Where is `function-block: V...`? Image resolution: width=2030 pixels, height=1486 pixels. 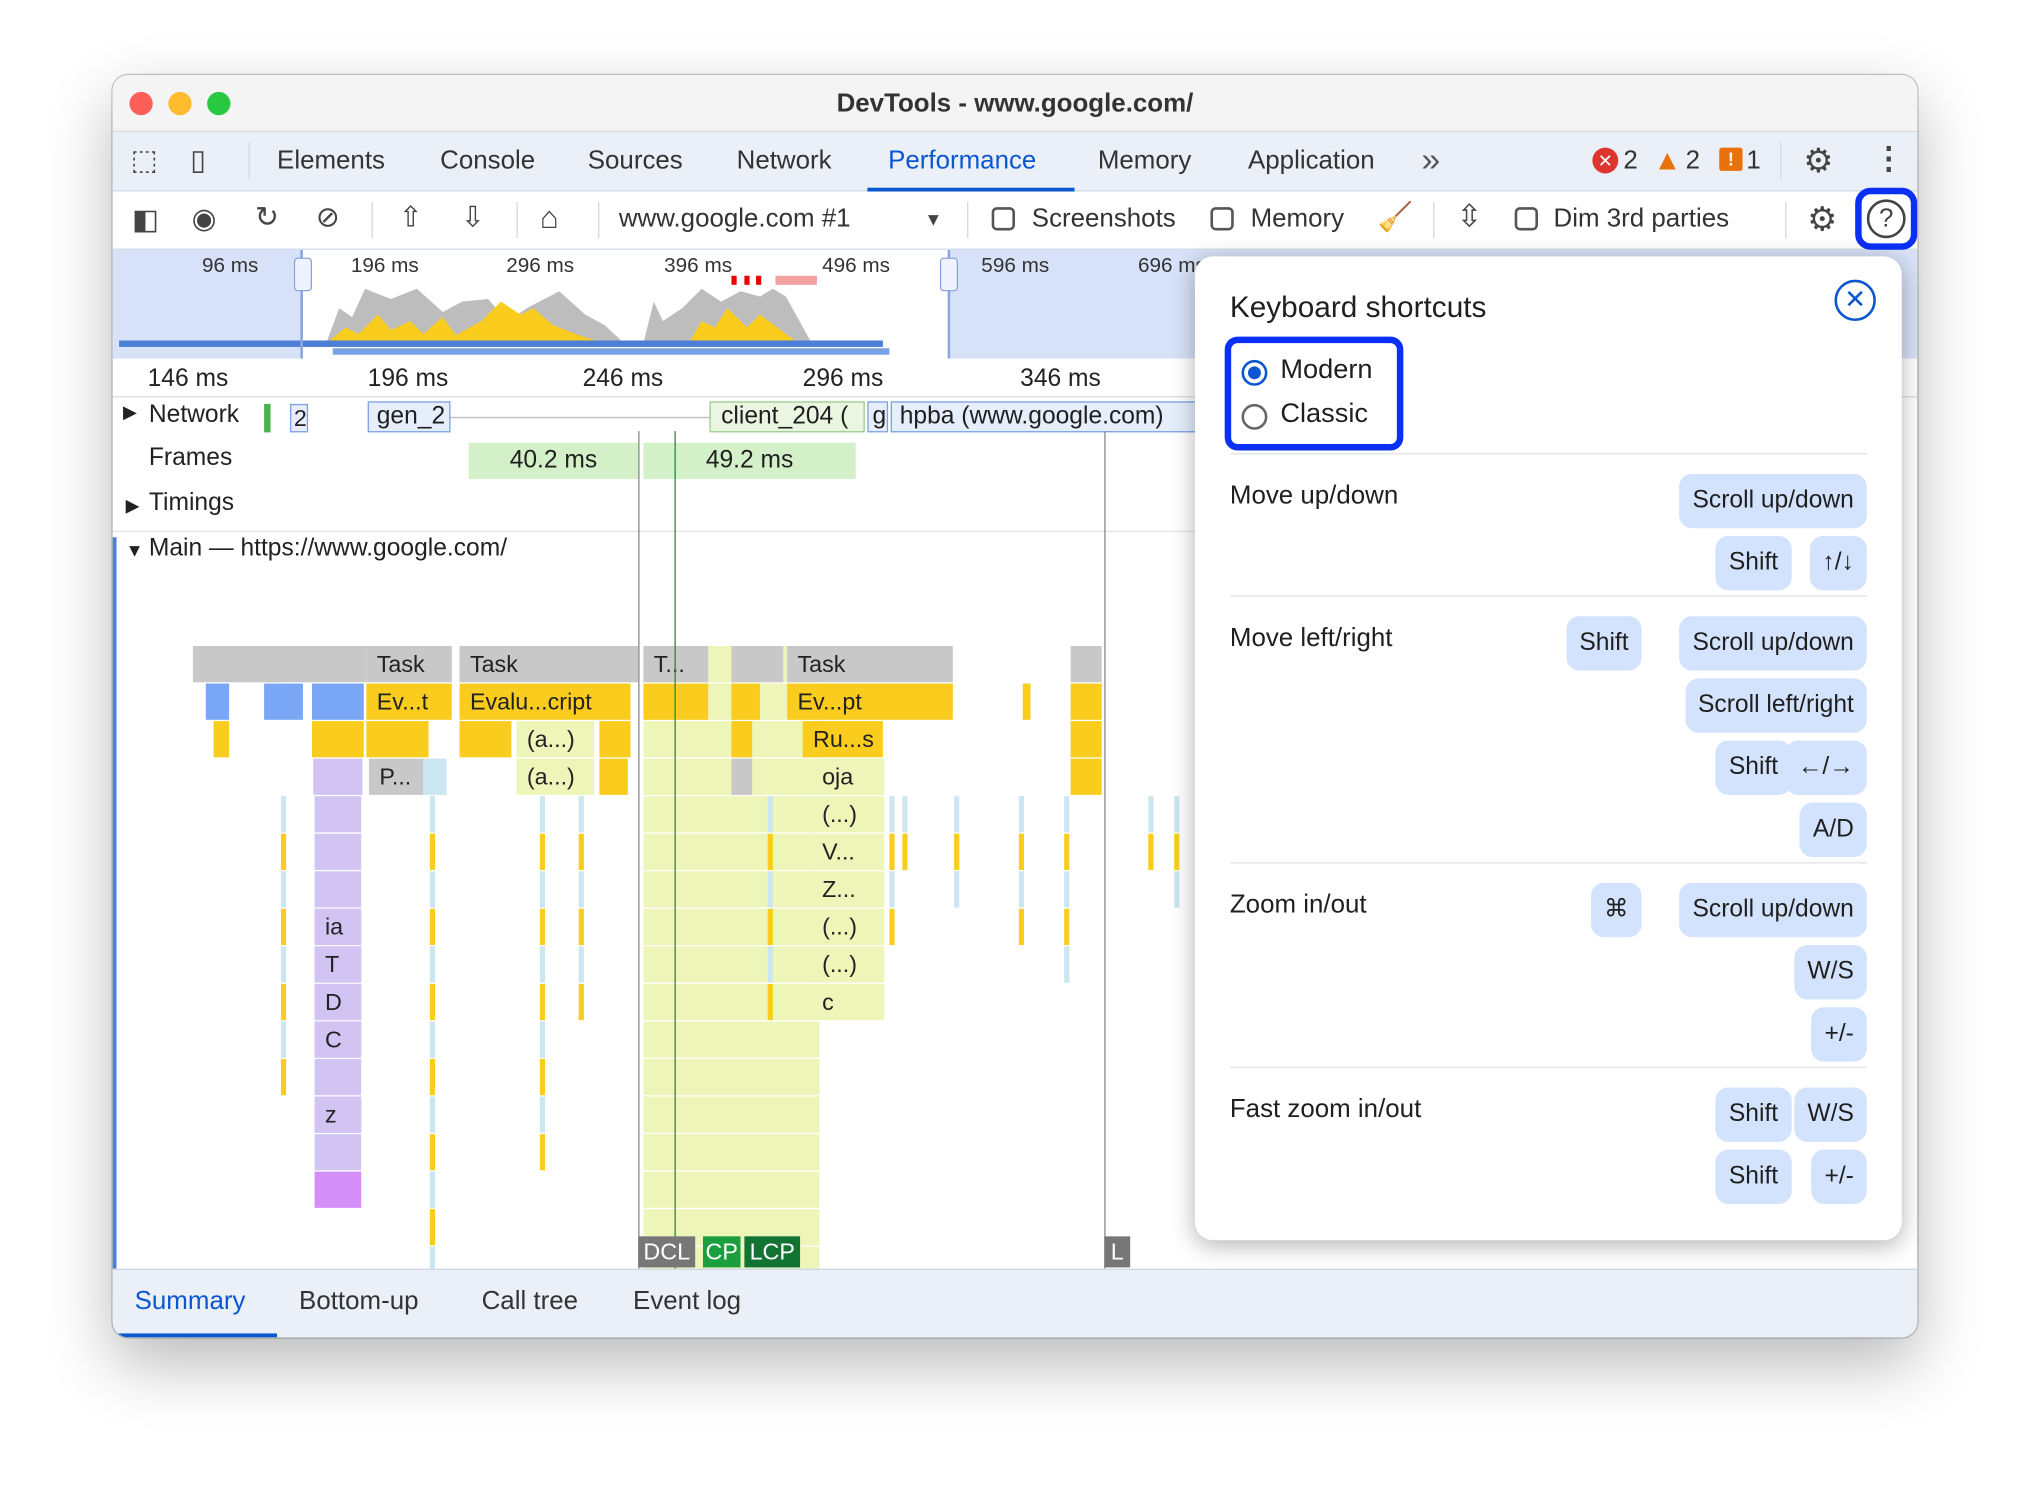 function-block: V... is located at coordinates (848, 851).